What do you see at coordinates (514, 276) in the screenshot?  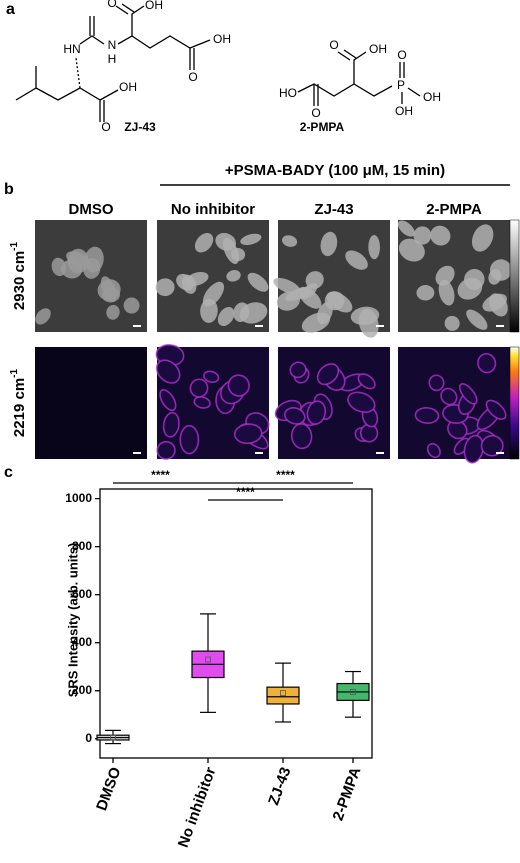 I see `colorbar` at bounding box center [514, 276].